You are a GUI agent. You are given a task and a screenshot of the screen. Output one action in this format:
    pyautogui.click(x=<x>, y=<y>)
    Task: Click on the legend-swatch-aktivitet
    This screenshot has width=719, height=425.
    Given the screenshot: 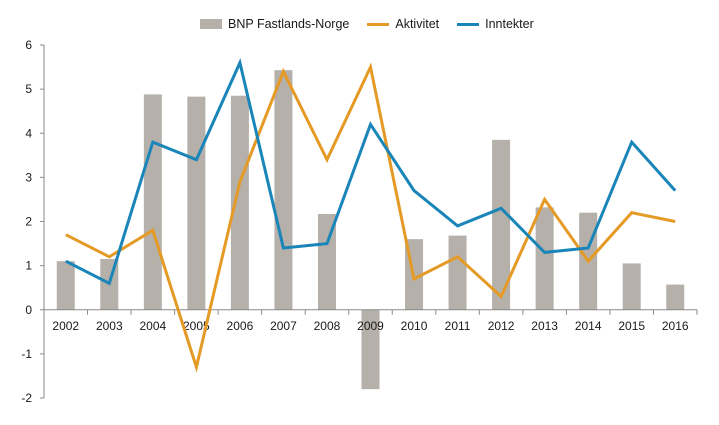 What is the action you would take?
    pyautogui.click(x=378, y=24)
    